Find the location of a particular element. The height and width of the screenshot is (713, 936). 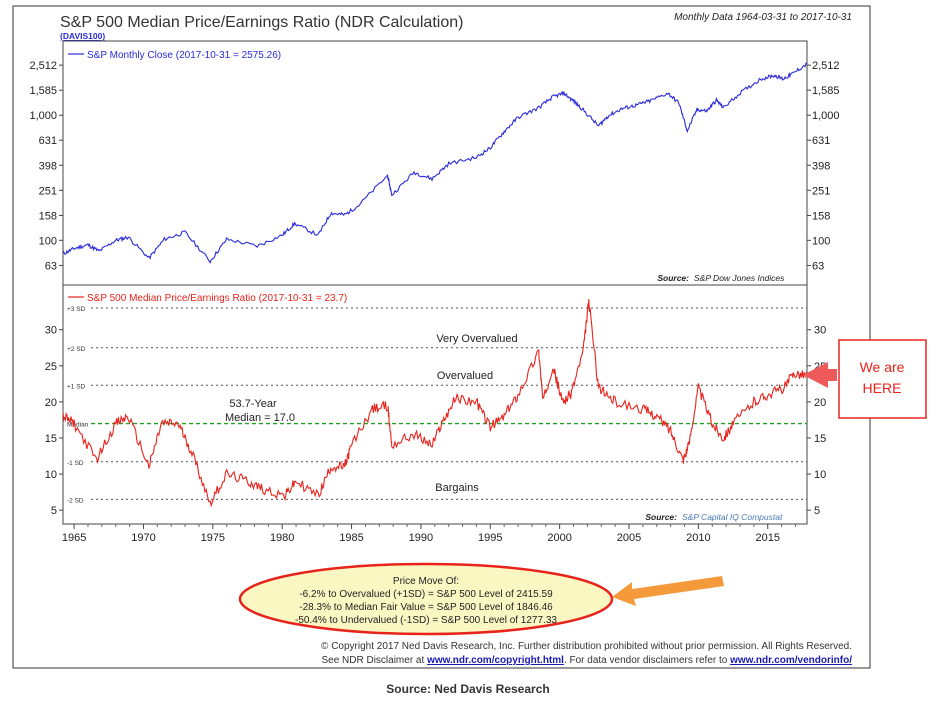

median-years-label: 53.7-Year is located at coordinates (253, 404).